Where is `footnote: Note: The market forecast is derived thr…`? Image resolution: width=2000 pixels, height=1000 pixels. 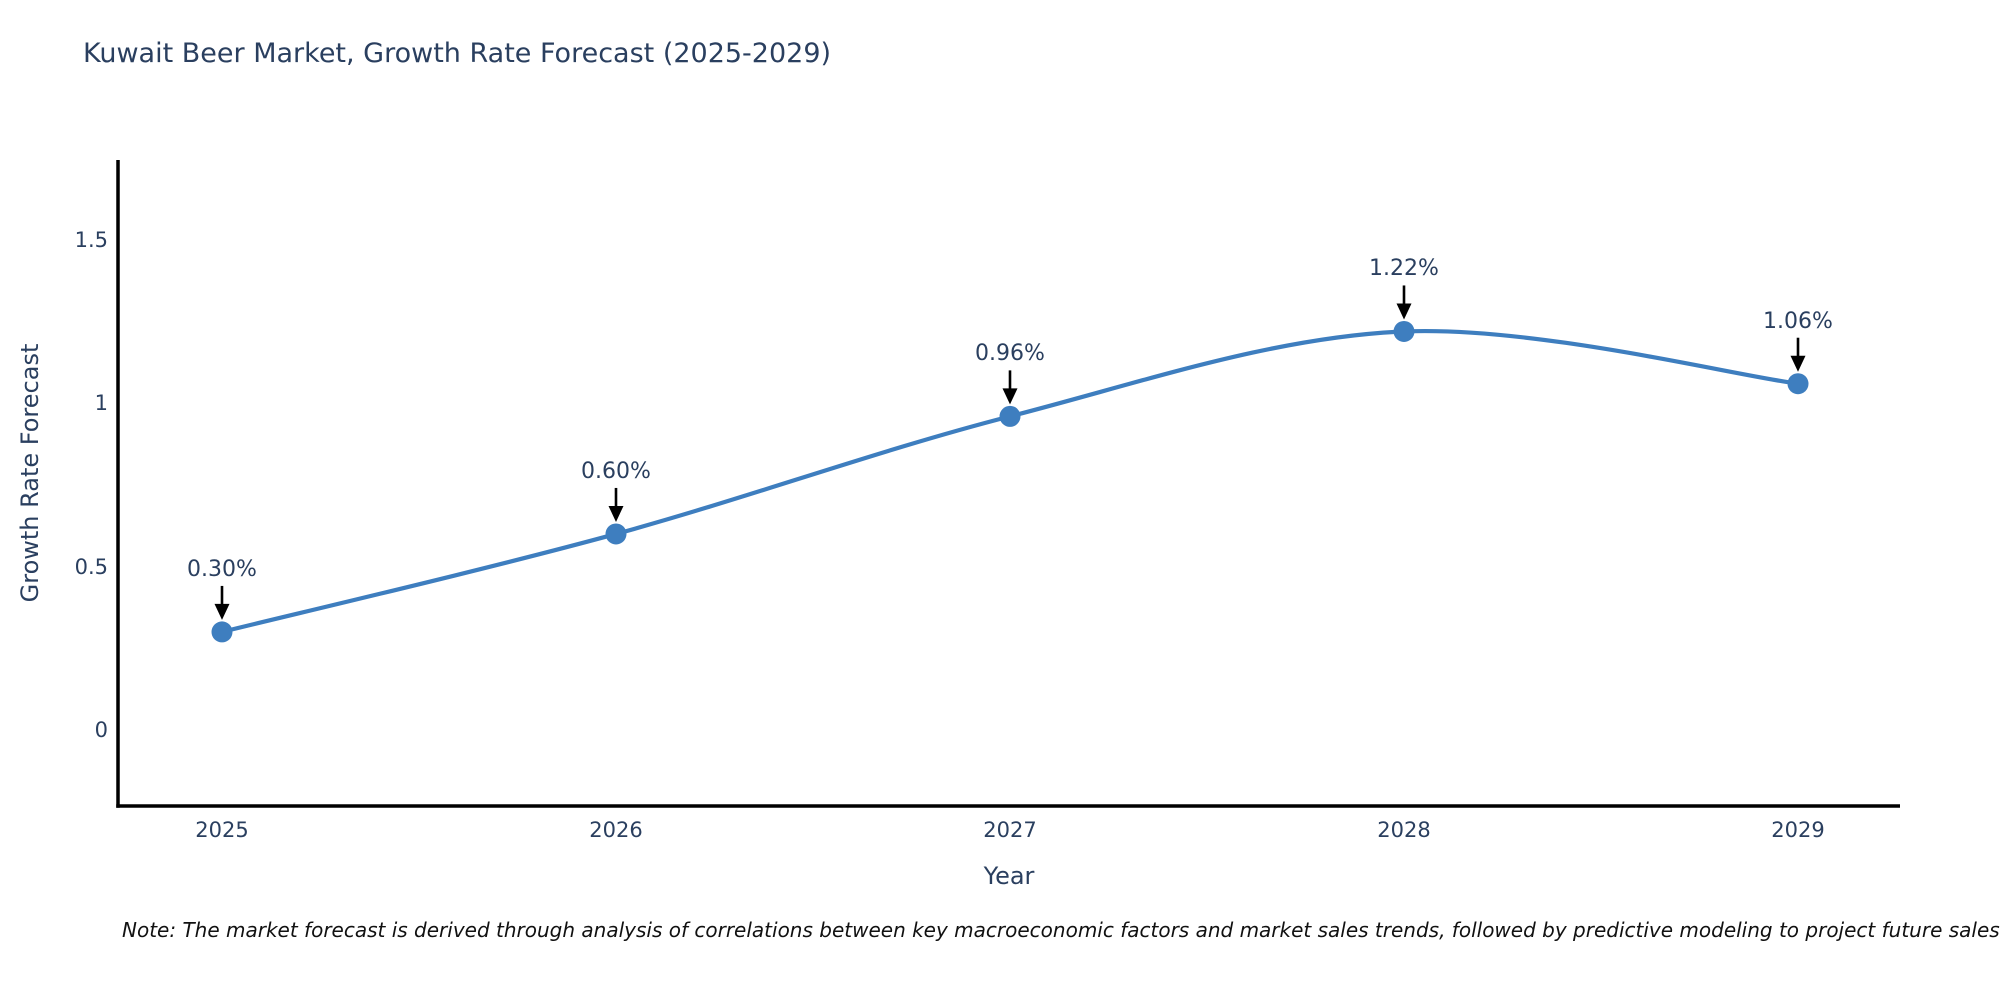
footnote: Note: The market forecast is derived thr… is located at coordinates (1061, 930).